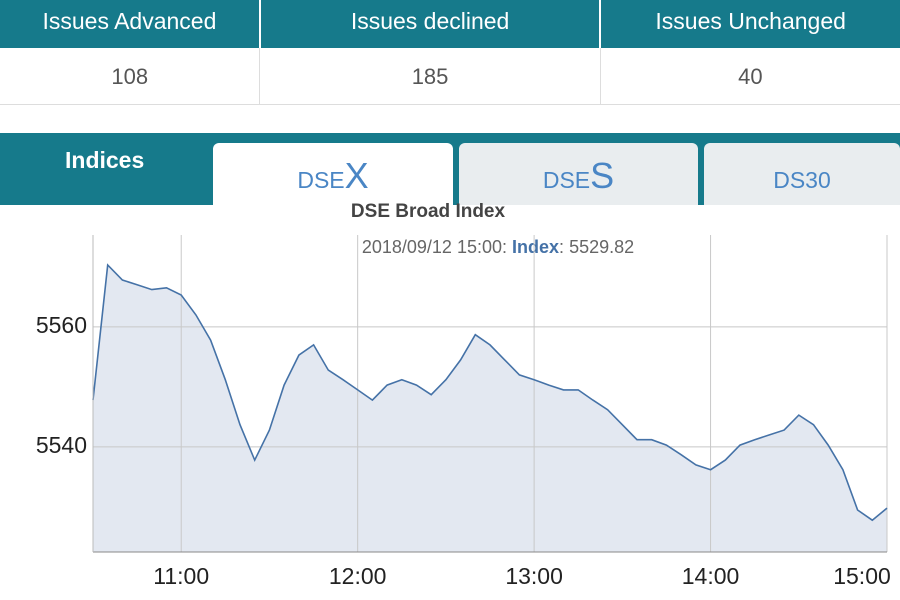 This screenshot has width=900, height=600. I want to click on tab: DS30, so click(802, 174).